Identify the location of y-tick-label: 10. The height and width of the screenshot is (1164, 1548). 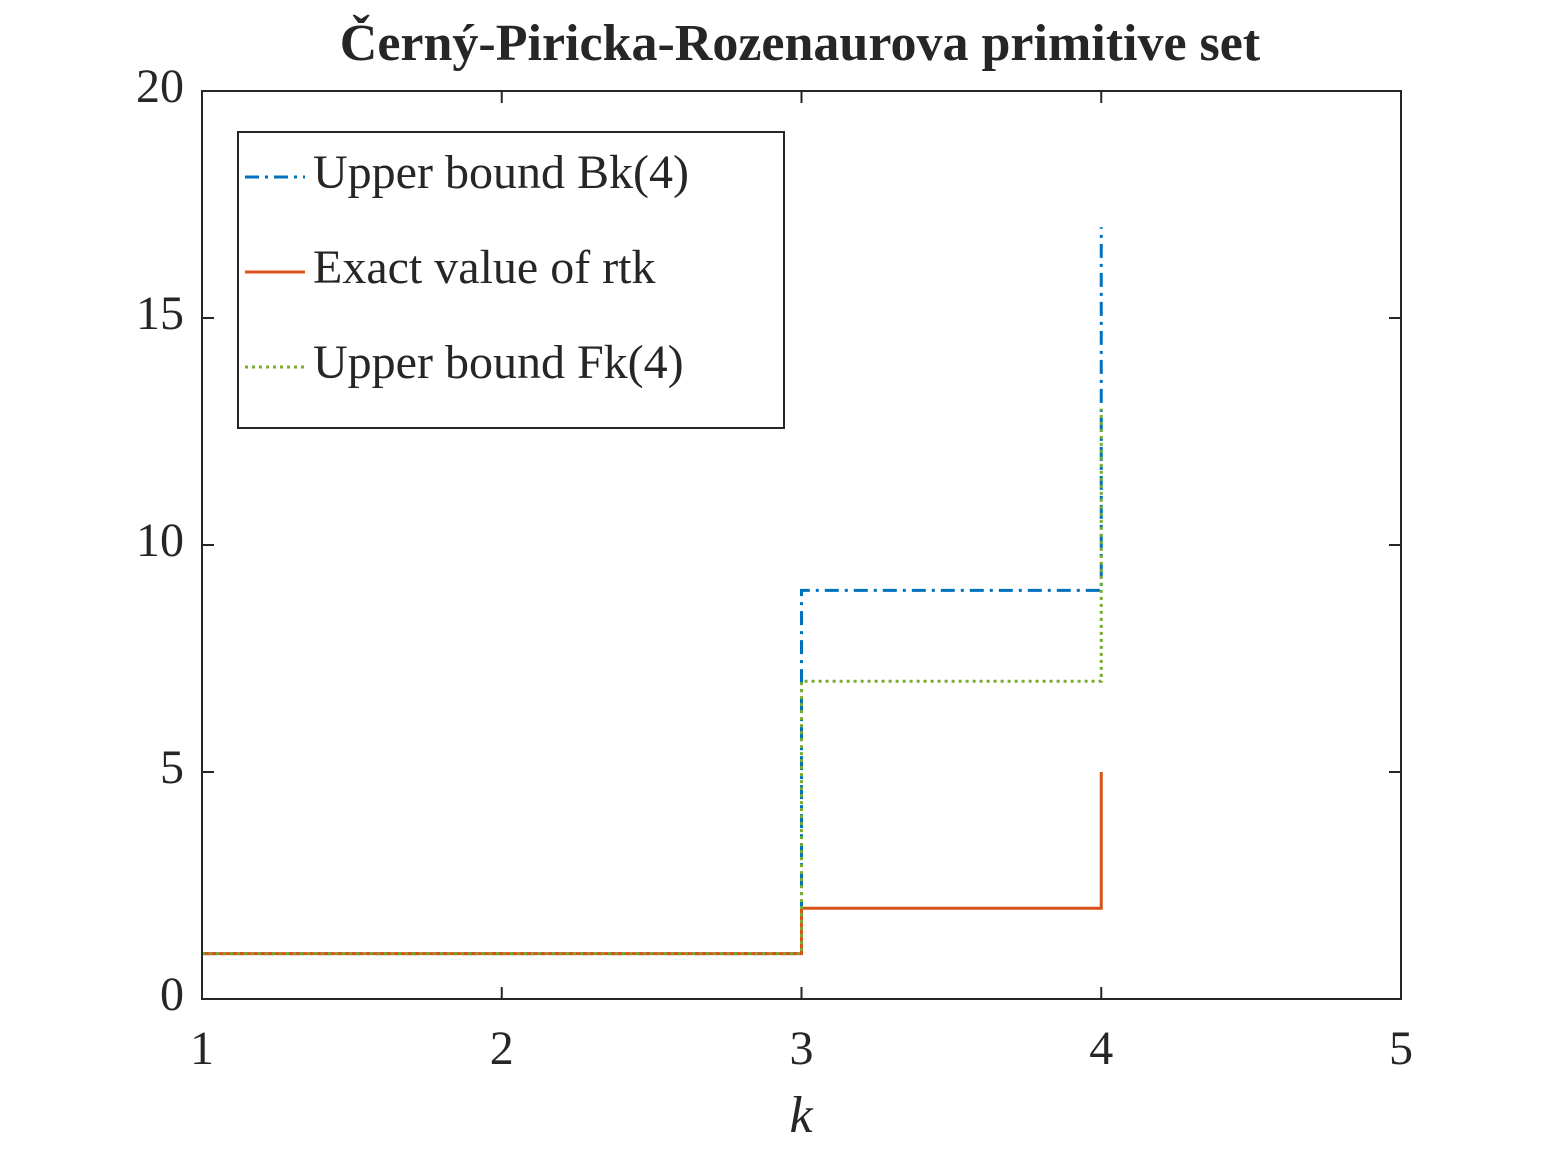
(160, 540).